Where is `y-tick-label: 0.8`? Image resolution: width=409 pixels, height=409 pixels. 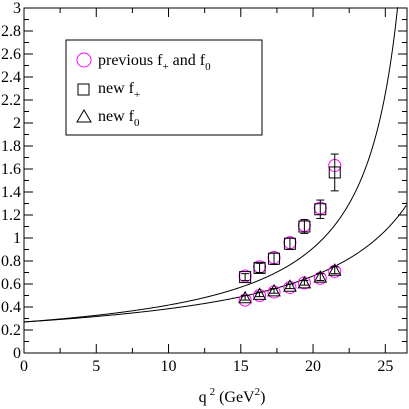 y-tick-label: 0.8 is located at coordinates (11, 261).